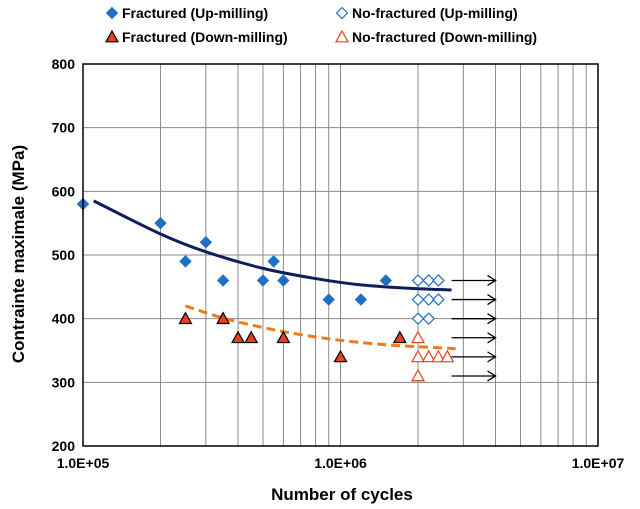 Image resolution: width=640 pixels, height=509 pixels. I want to click on y-tick-label: 500, so click(64, 255).